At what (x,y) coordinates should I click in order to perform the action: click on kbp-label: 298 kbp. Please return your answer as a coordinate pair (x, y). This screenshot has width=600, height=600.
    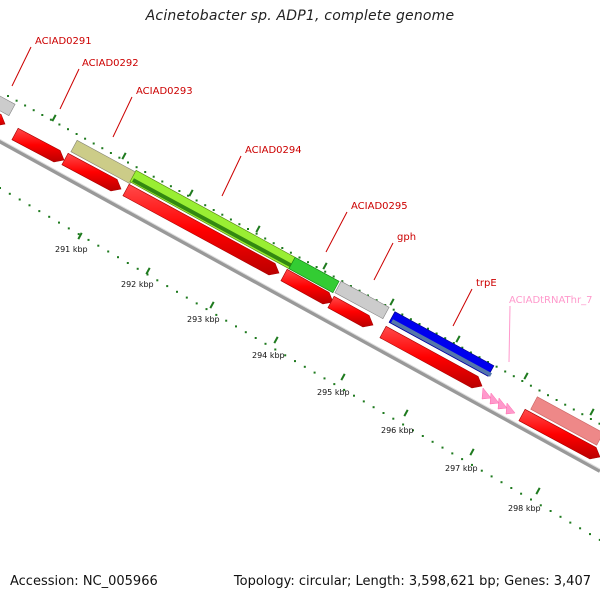
    Looking at the image, I should click on (524, 508).